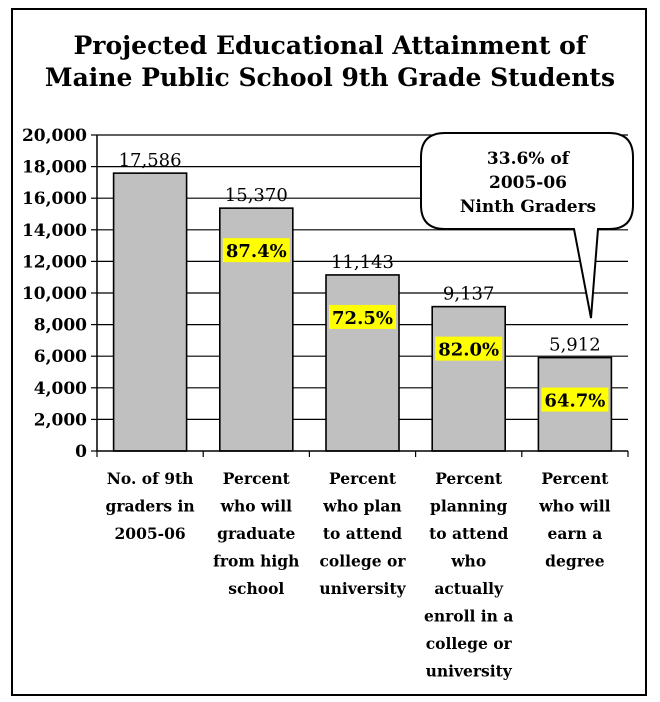  I want to click on y-tick-label: 14,000, so click(54, 231).